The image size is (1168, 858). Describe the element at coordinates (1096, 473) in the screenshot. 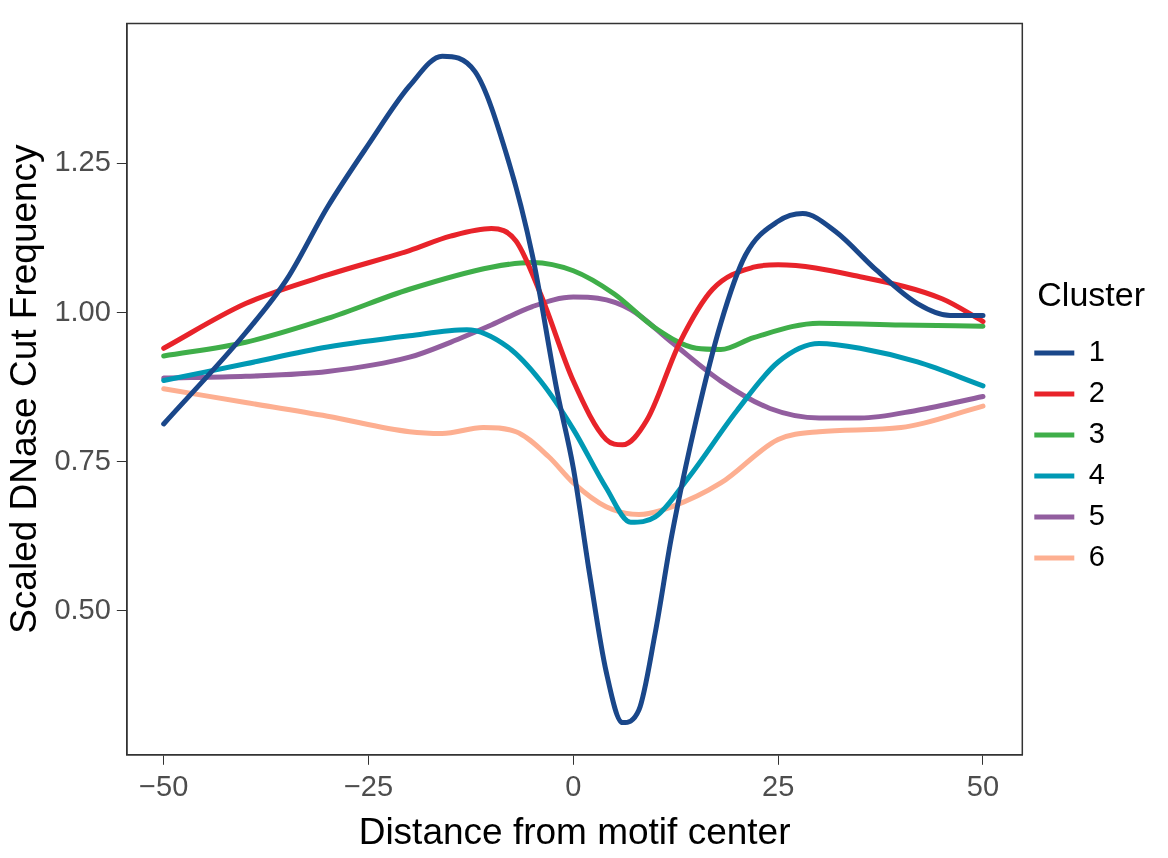

I see `legend-label: 4` at that location.